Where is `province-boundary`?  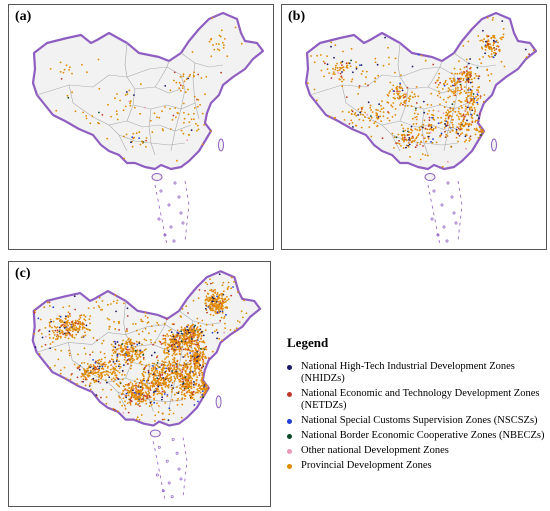 province-boundary is located at coordinates (98, 105).